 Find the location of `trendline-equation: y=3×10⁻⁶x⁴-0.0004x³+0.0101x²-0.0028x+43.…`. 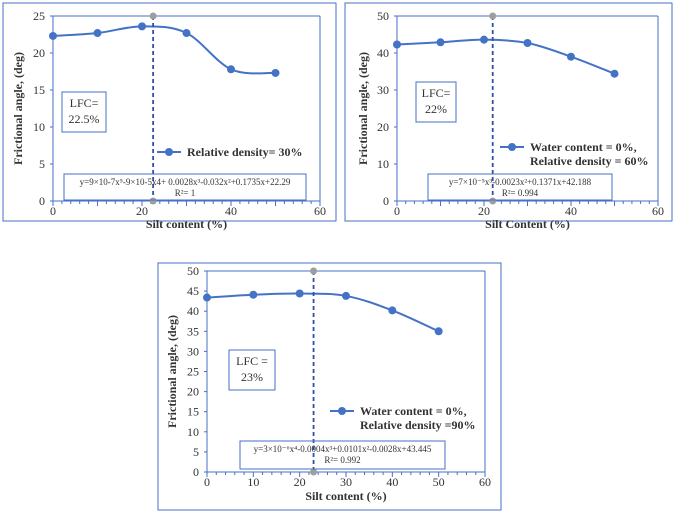

trendline-equation: y=3×10⁻⁶x⁴-0.0004x³+0.0101x²-0.0028x+43.… is located at coordinates (343, 449).